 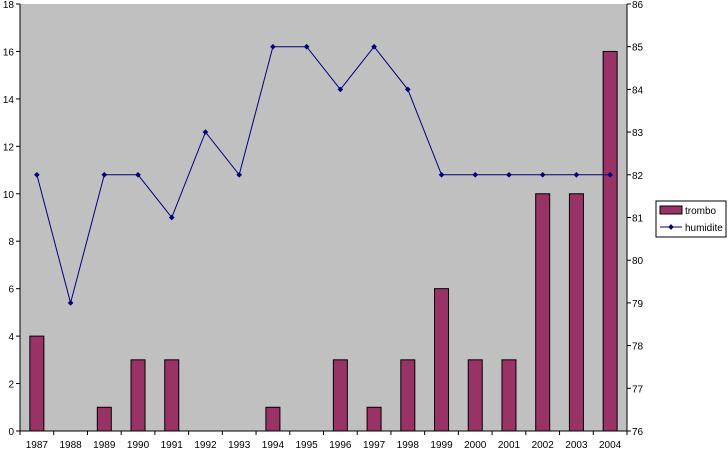 I want to click on x-tick-label: 2004, so click(x=610, y=445).